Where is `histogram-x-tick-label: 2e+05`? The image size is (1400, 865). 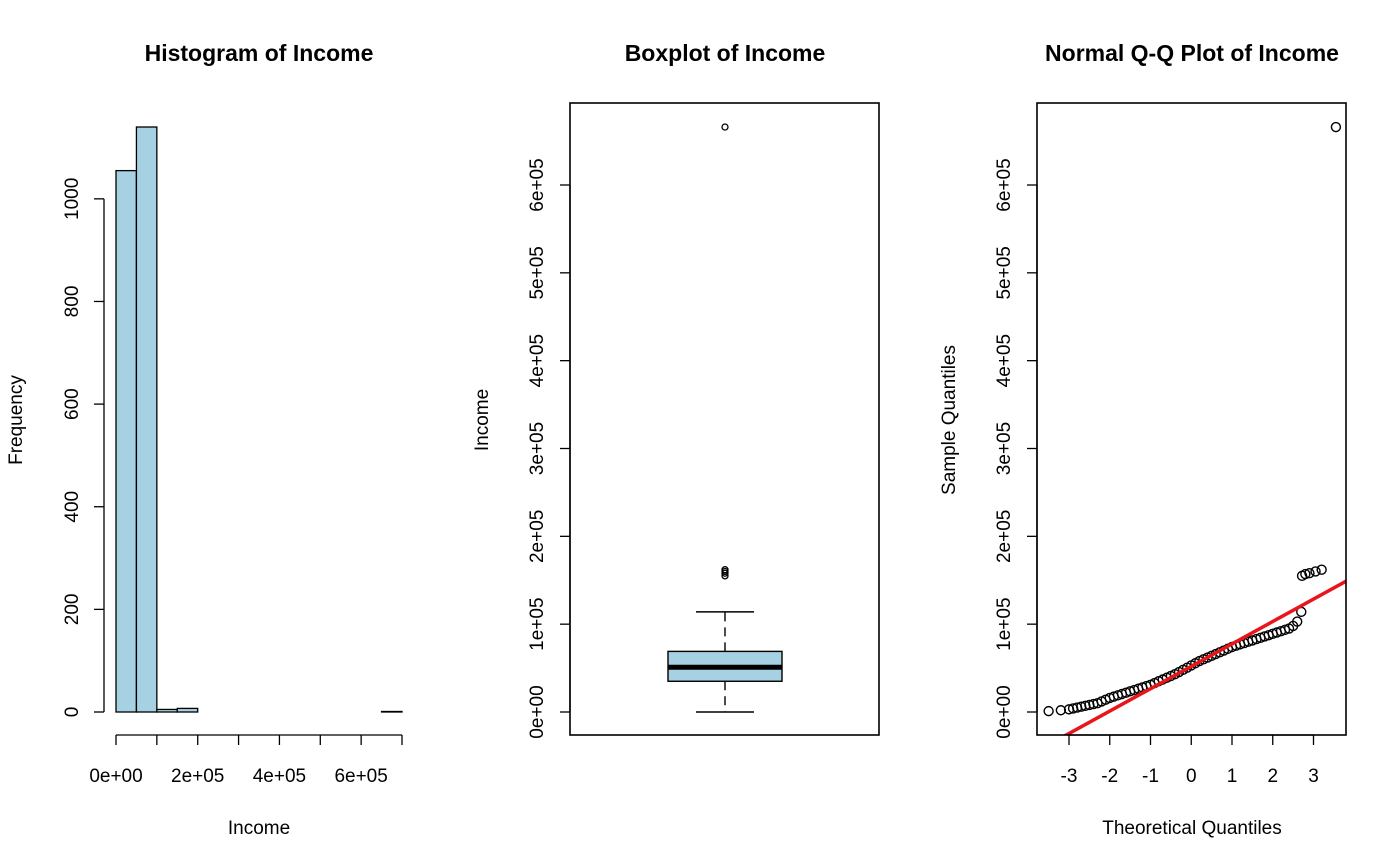
histogram-x-tick-label: 2e+05 is located at coordinates (197, 776).